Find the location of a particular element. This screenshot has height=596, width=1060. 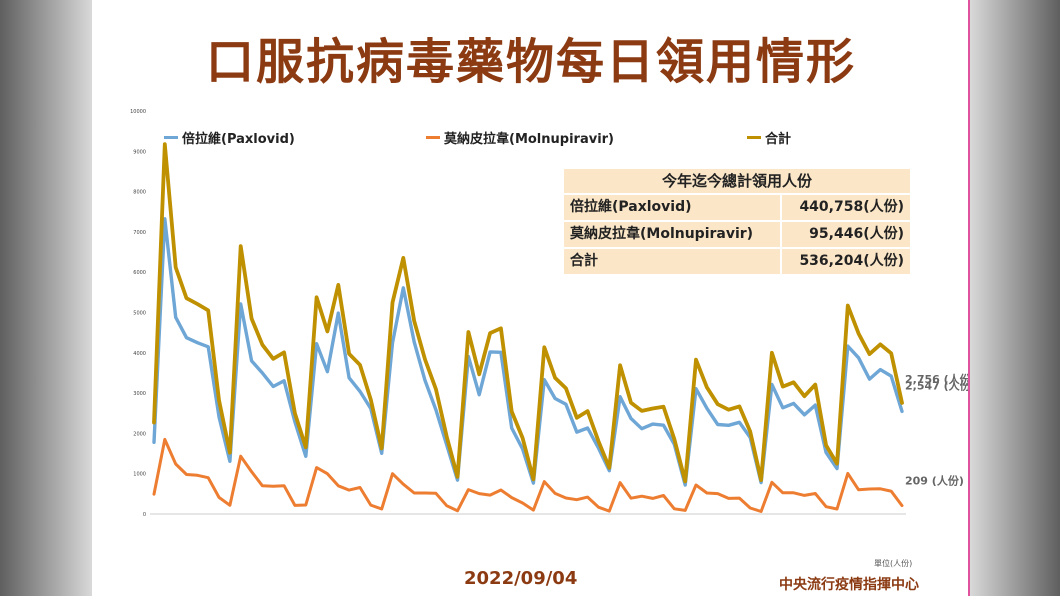

legend-swatch-paxlovid is located at coordinates (171, 137).